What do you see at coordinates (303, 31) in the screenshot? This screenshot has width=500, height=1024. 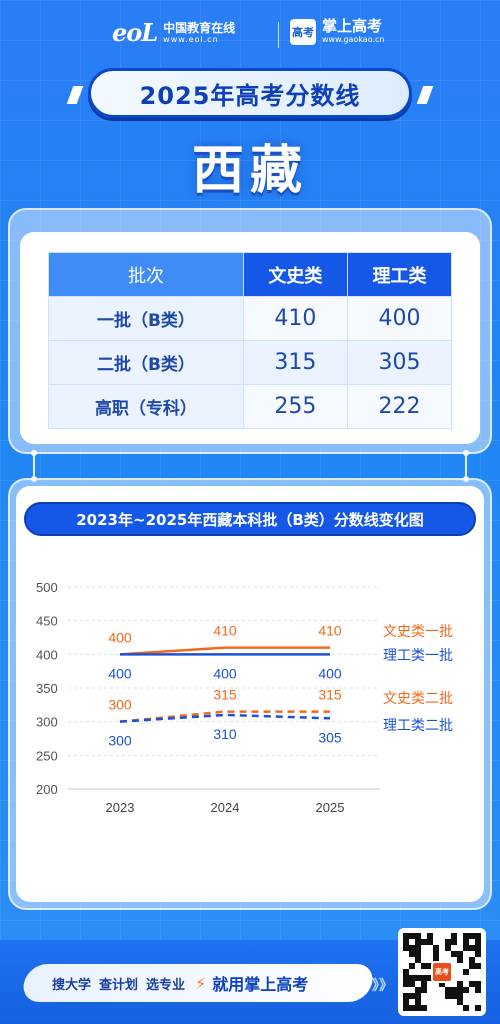 I see `gaokao-badge-icon: 高考` at bounding box center [303, 31].